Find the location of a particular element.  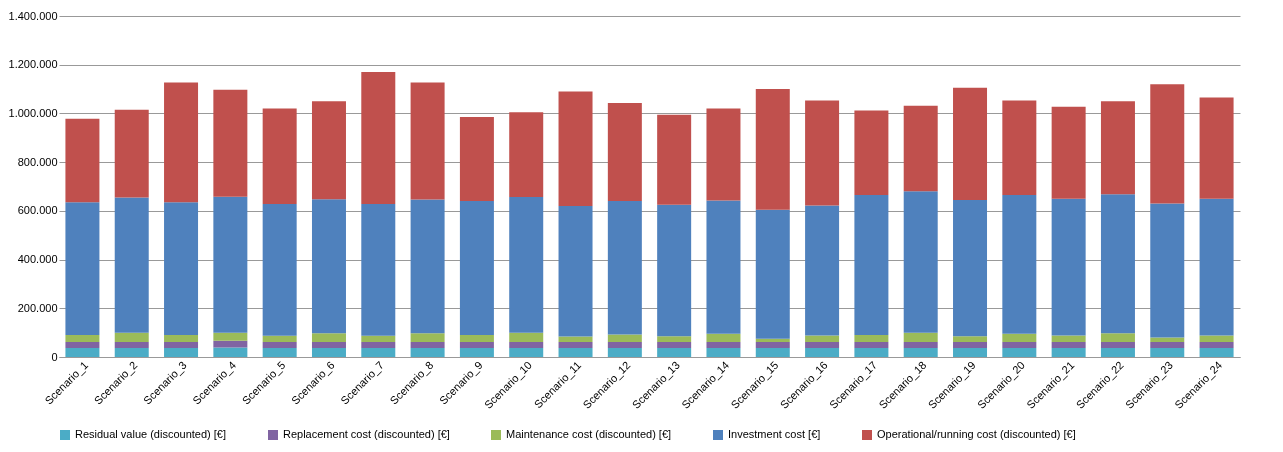

legend-label: Investment cost [€] is located at coordinates (774, 434).